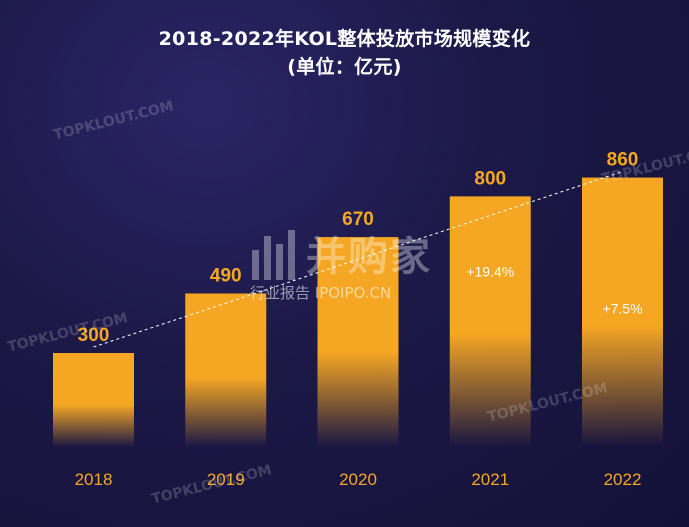 This screenshot has height=527, width=689. I want to click on value-label-2020: 670, so click(358, 219).